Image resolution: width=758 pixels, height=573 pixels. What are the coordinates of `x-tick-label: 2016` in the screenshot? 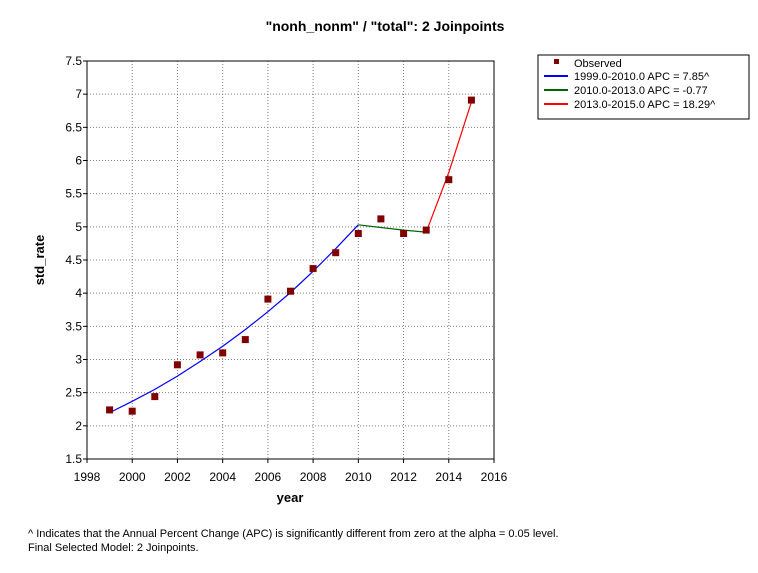 It's located at (494, 477).